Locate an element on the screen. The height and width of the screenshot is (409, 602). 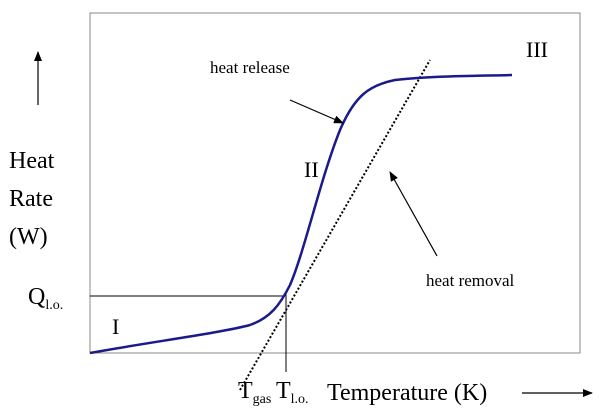
release-arrow is located at coordinates (316, 111).